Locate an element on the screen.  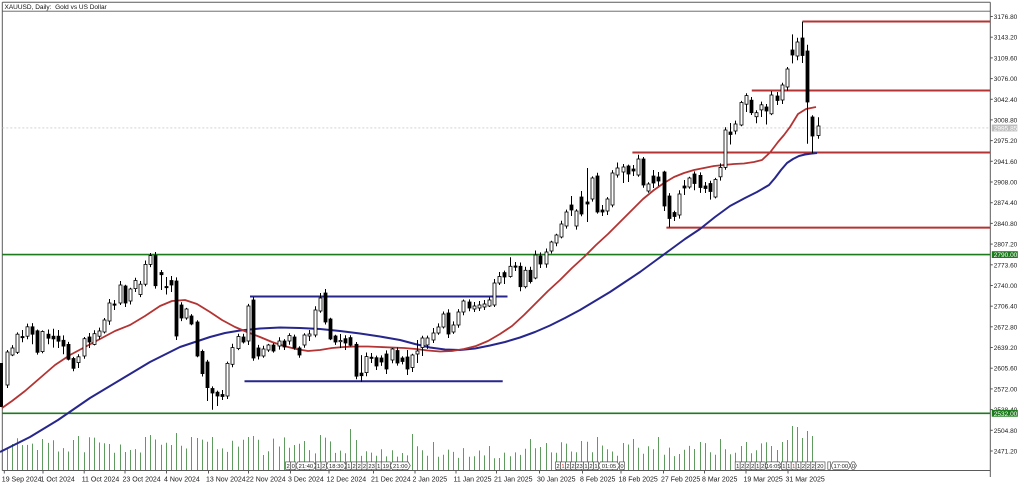
svg-text: 2 Jan 2025 is located at coordinates (430, 480).